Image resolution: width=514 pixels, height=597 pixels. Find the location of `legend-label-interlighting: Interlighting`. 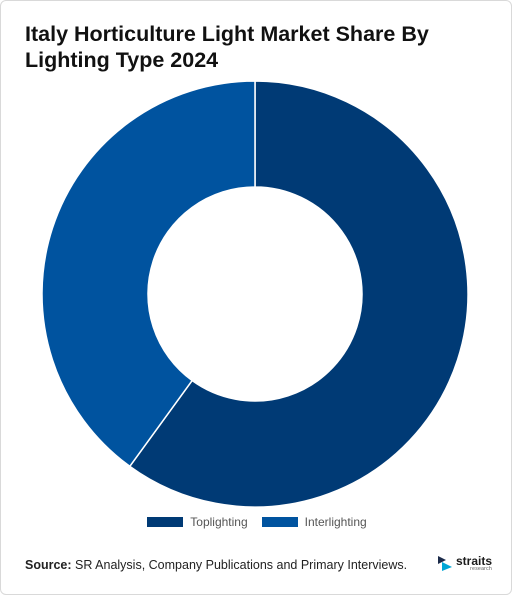

legend-label-interlighting: Interlighting is located at coordinates (335, 522).